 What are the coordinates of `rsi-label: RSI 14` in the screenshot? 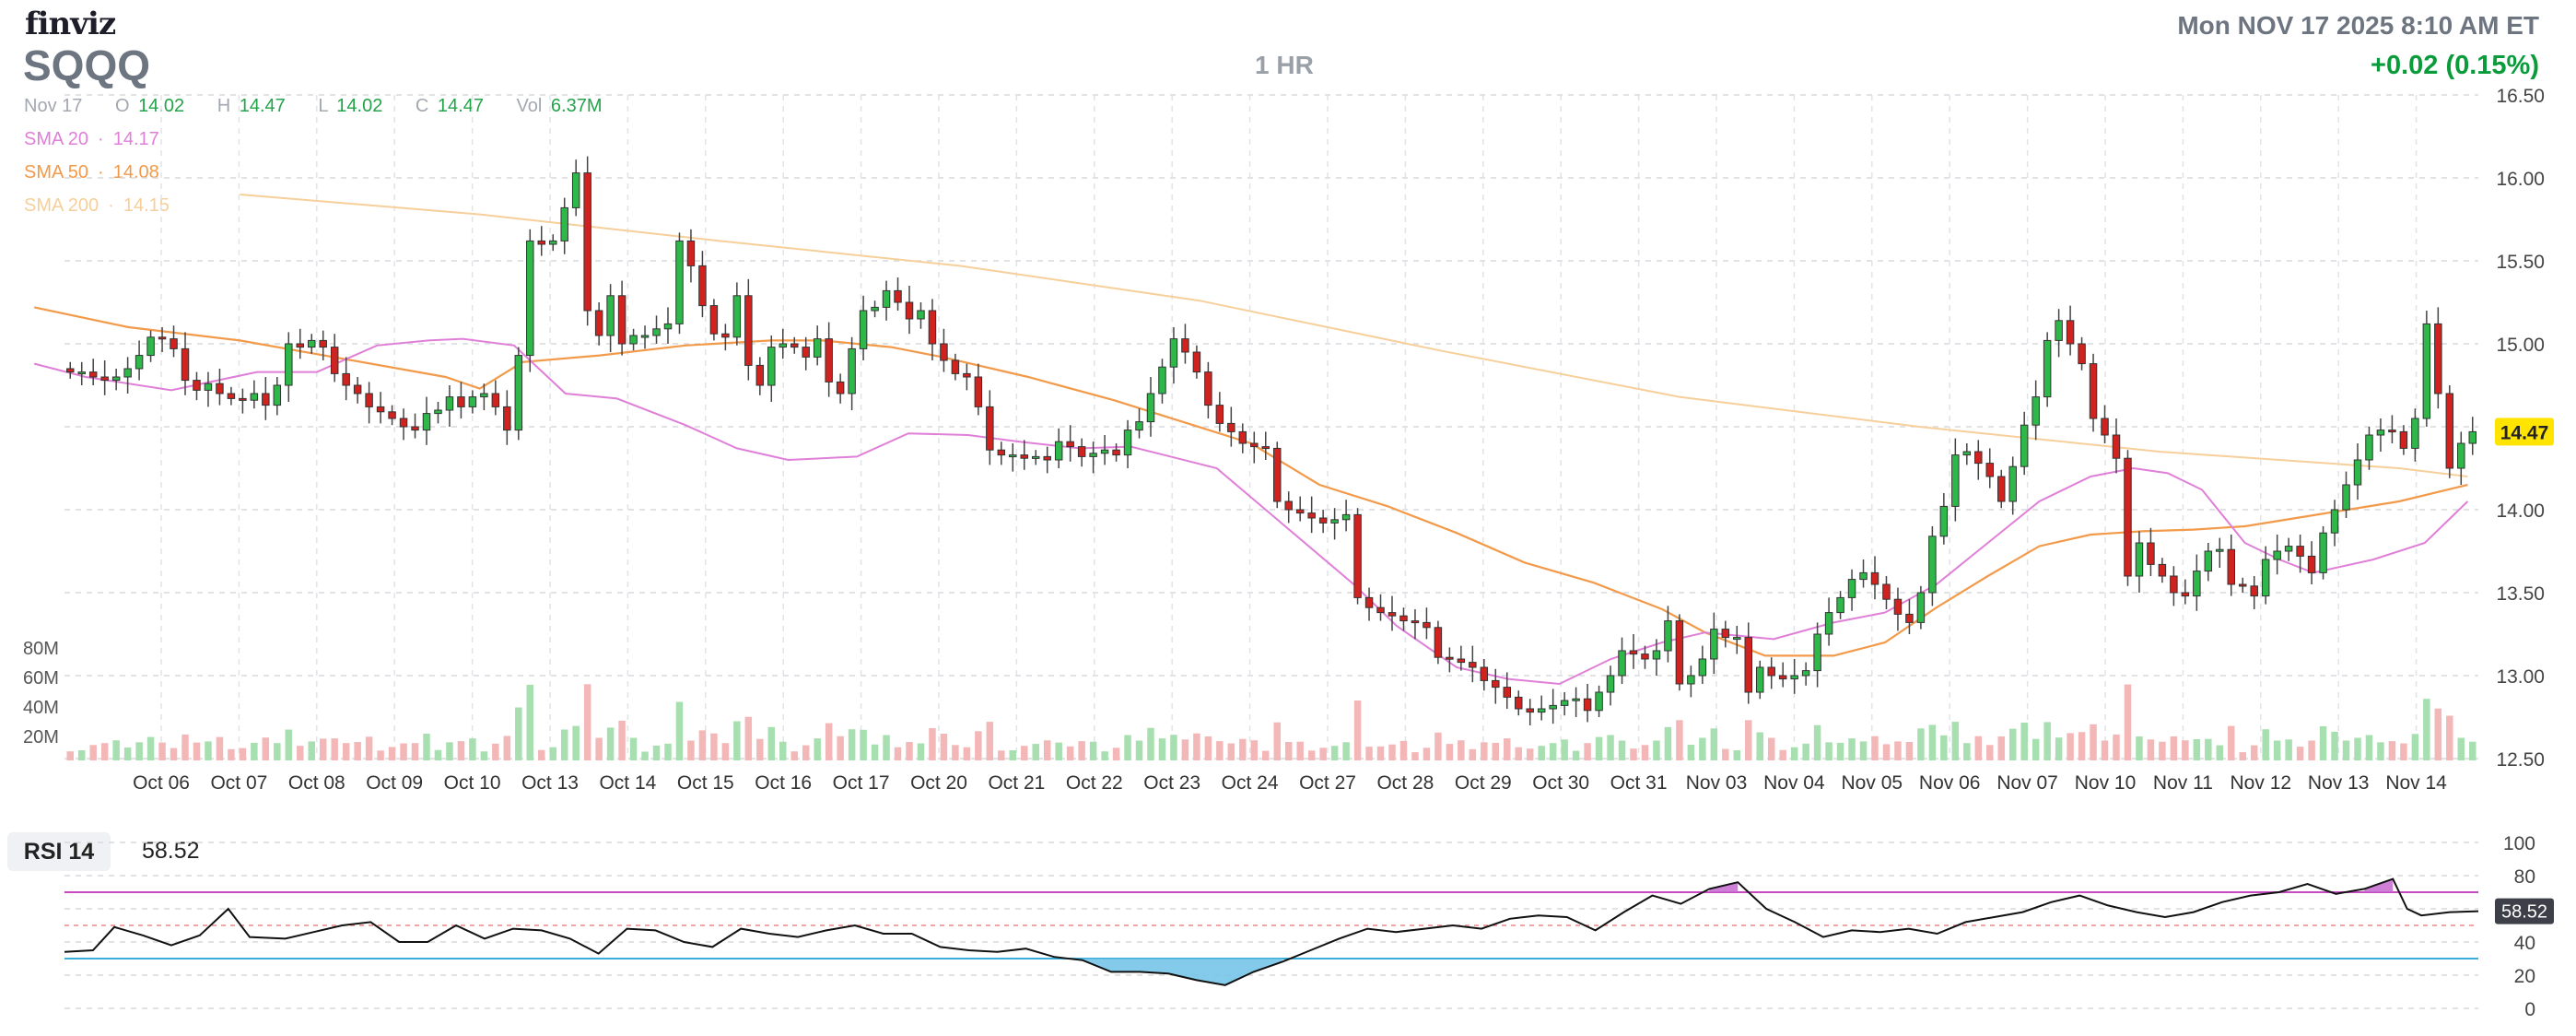 It's located at (59, 851).